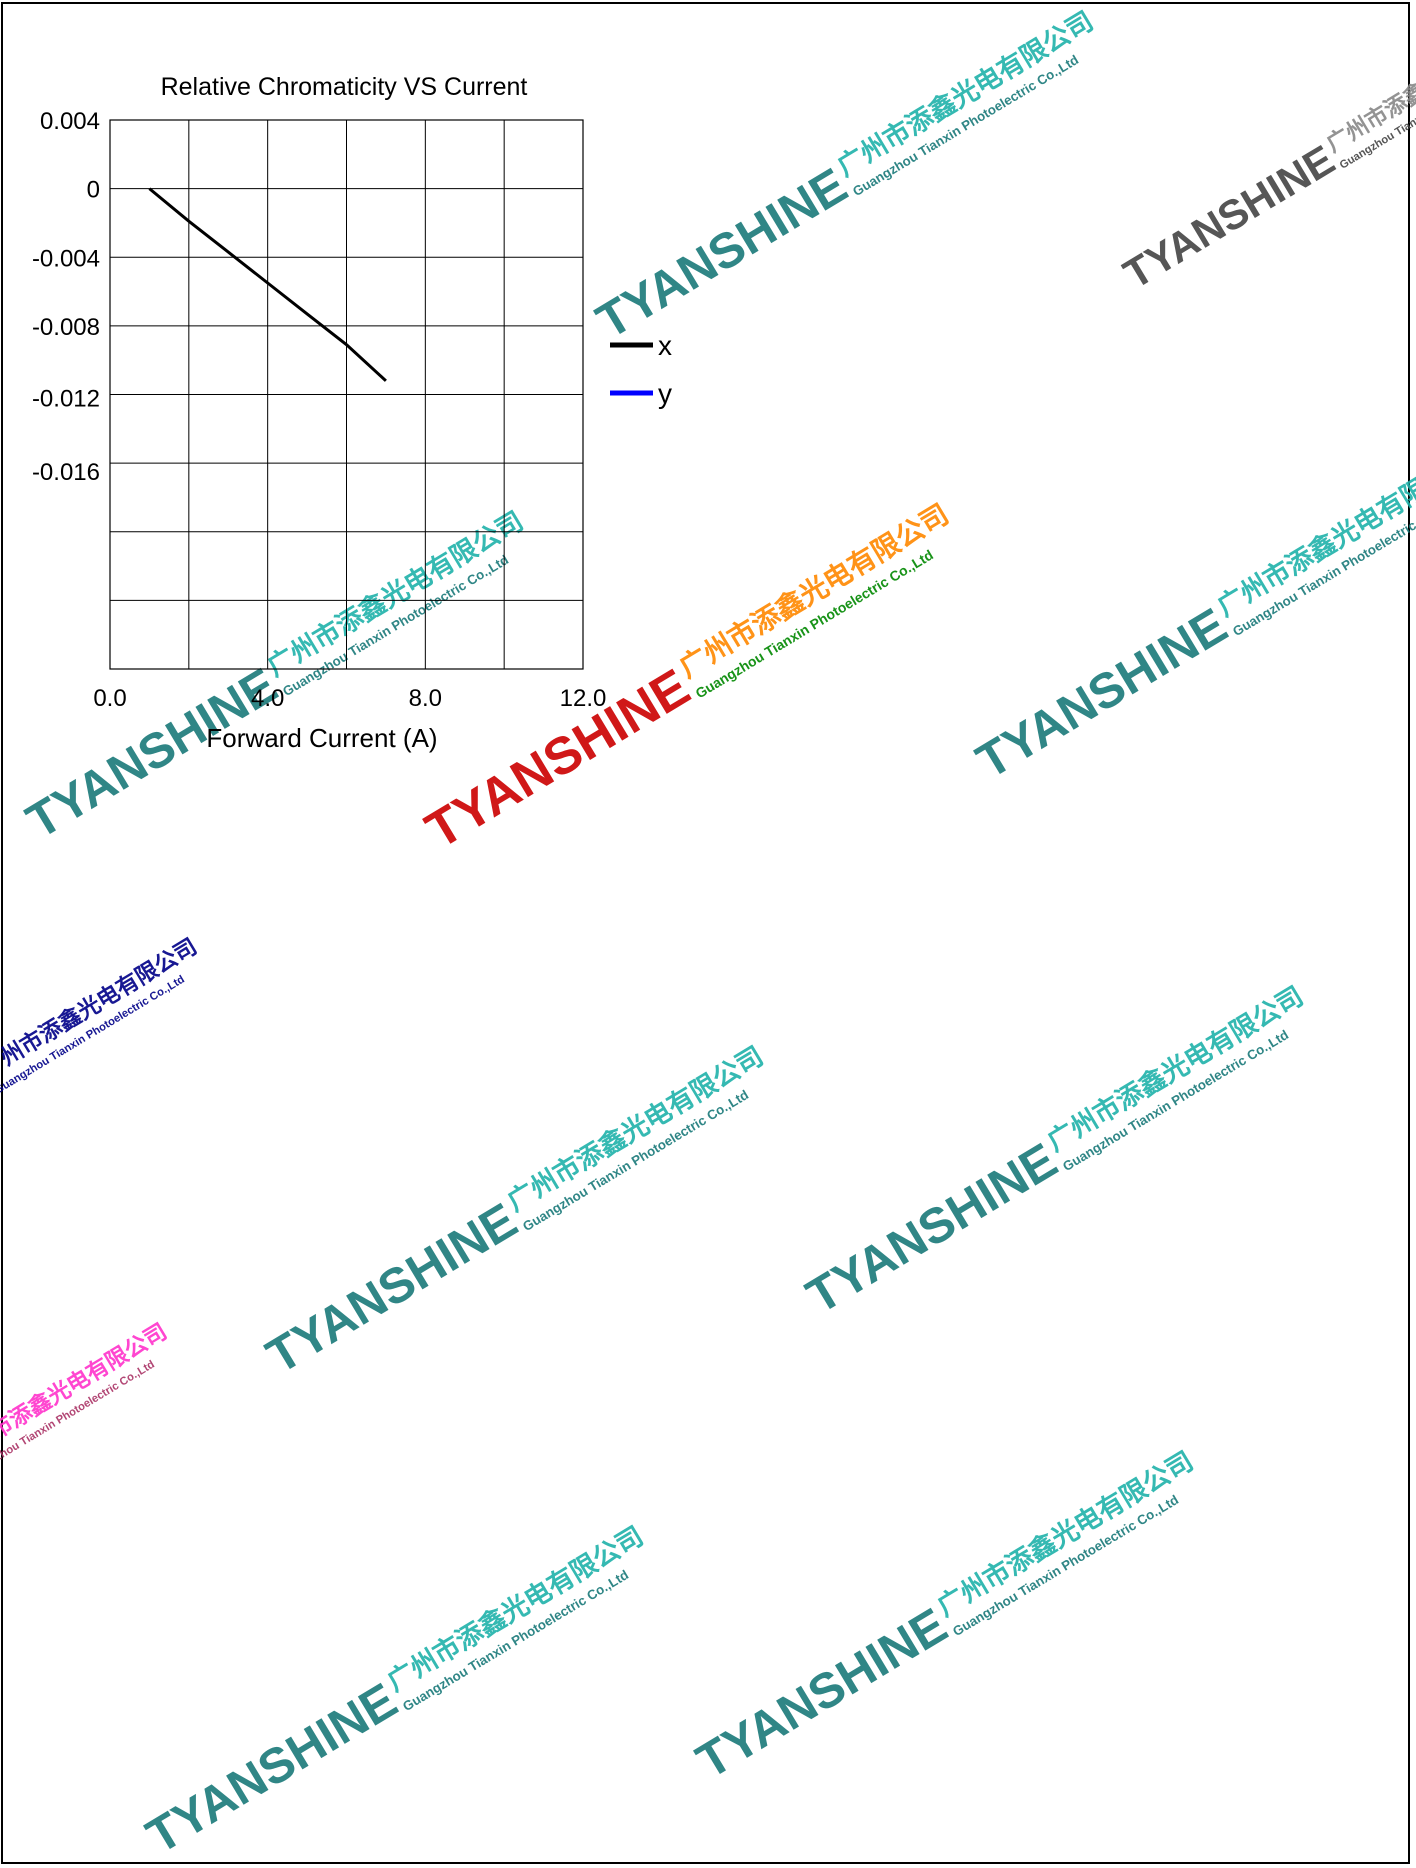  Describe the element at coordinates (66, 399) in the screenshot. I see `y-tick-label: -0.012` at that location.